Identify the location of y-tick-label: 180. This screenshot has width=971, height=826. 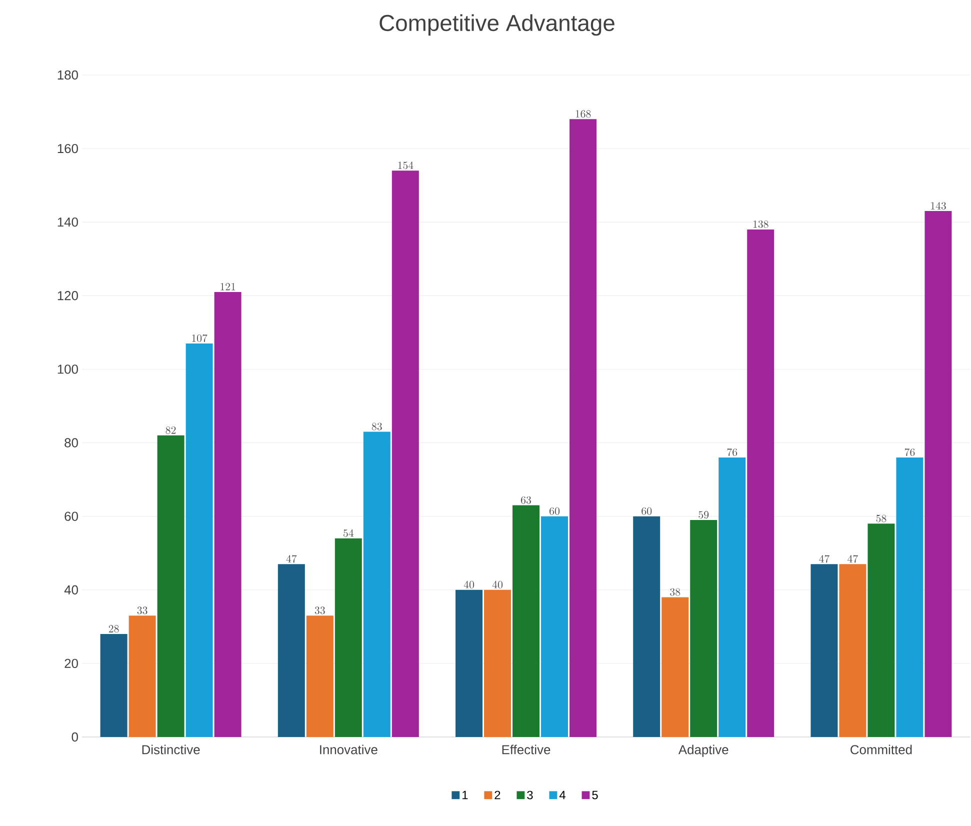
(68, 75).